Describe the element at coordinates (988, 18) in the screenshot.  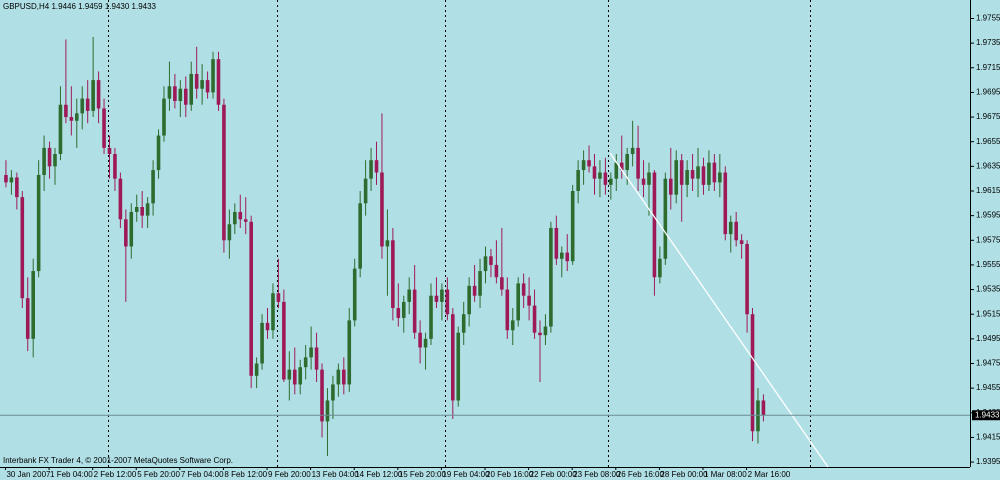
I see `y-tick-label: 1.9755` at that location.